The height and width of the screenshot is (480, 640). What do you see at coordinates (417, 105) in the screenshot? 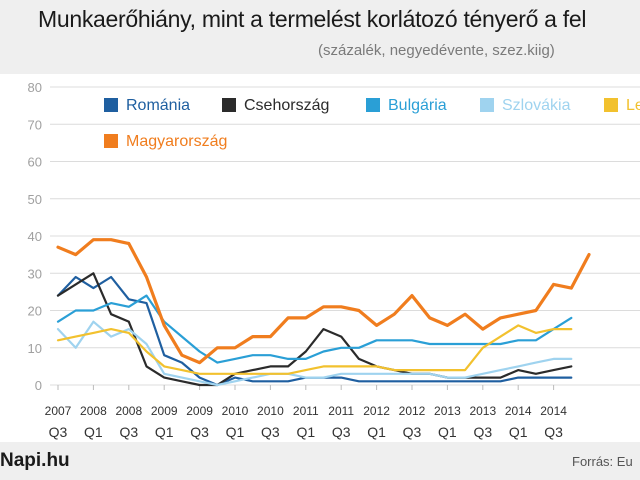
I see `legend-label: Bulgária` at bounding box center [417, 105].